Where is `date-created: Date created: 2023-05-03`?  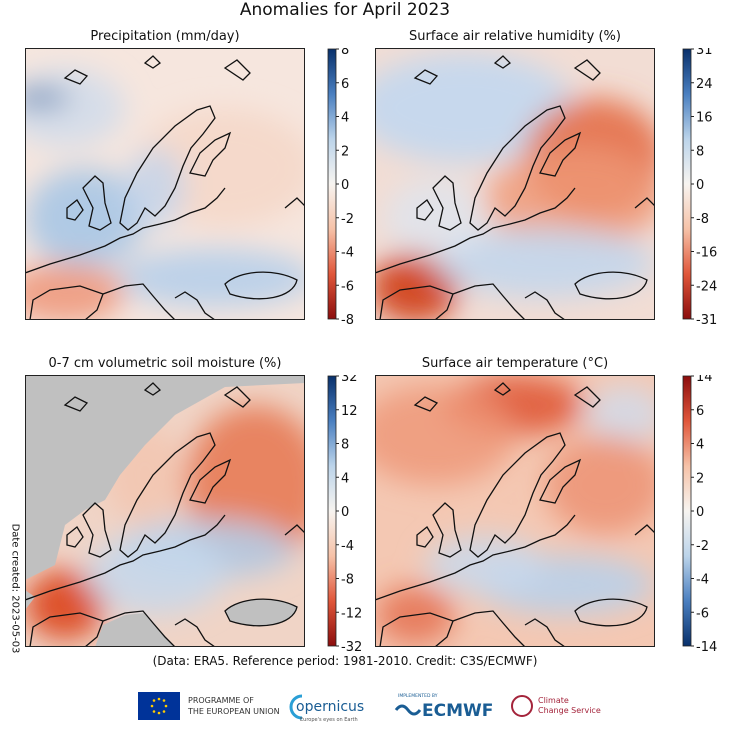 date-created: Date created: 2023-05-03 is located at coordinates (15, 588).